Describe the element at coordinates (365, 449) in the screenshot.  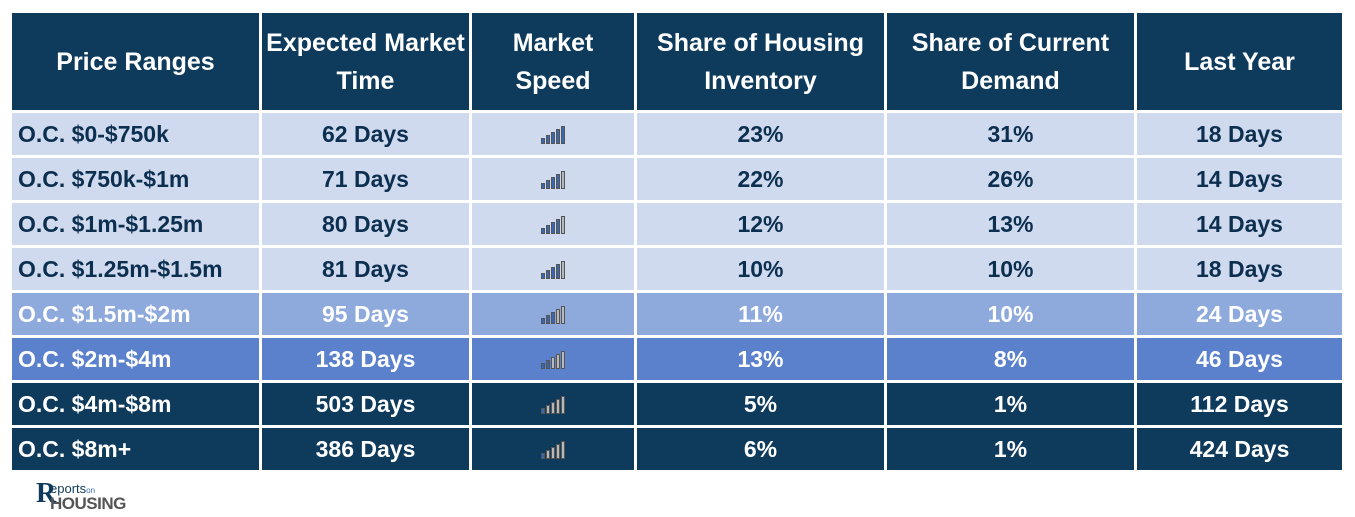
I see `market-time-cell: 386 Days` at that location.